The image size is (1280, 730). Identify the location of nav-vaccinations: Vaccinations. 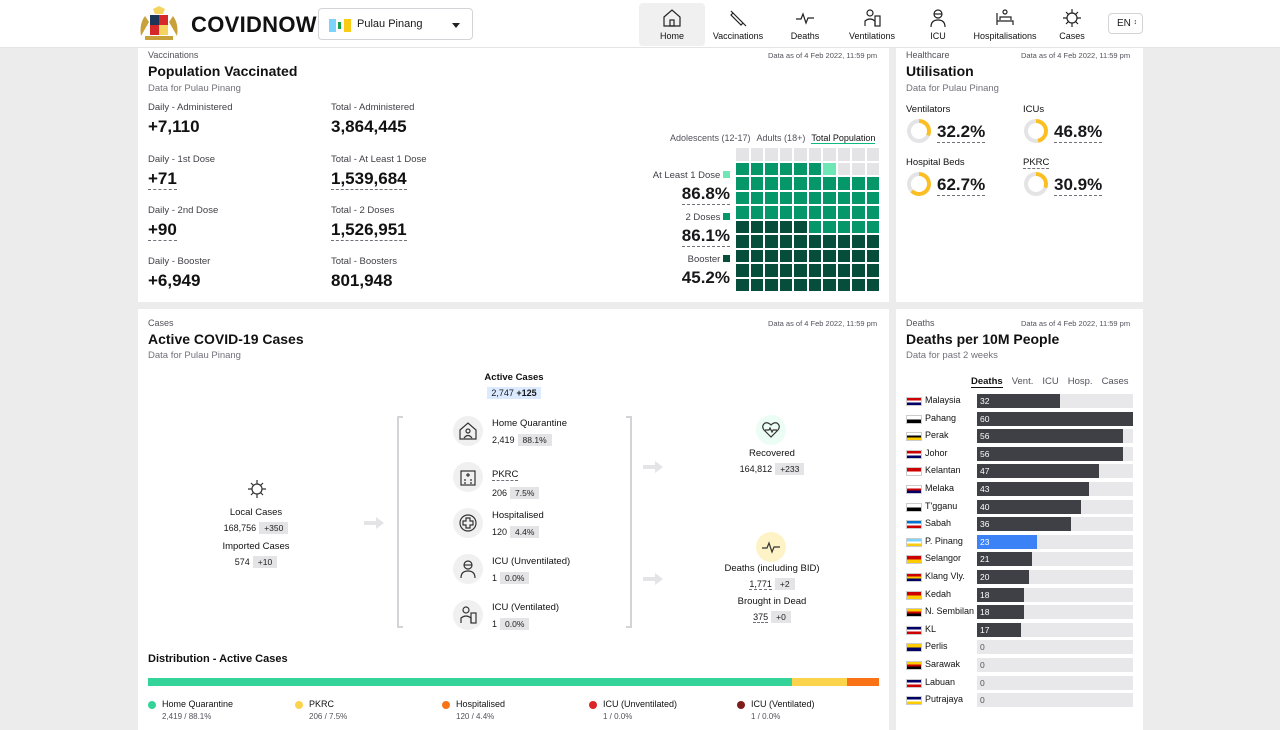
(738, 24).